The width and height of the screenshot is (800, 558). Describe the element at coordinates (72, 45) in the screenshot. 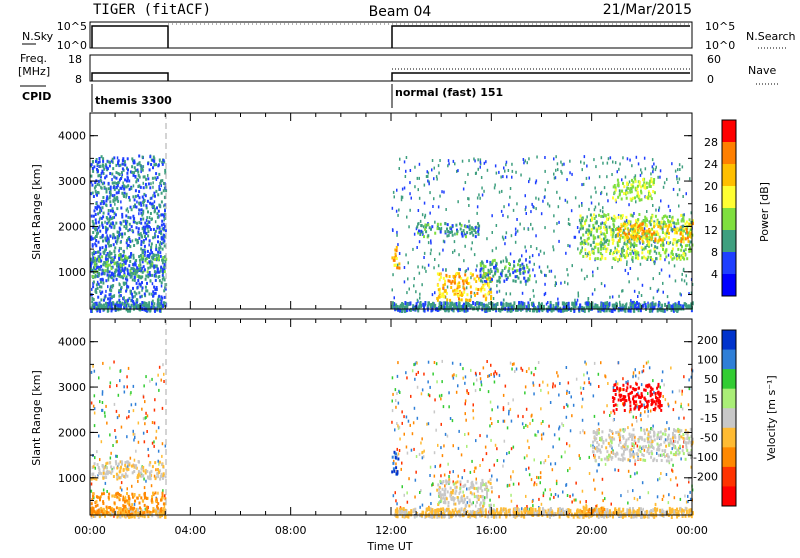

I see `nsky-tick-low: 10^0` at that location.